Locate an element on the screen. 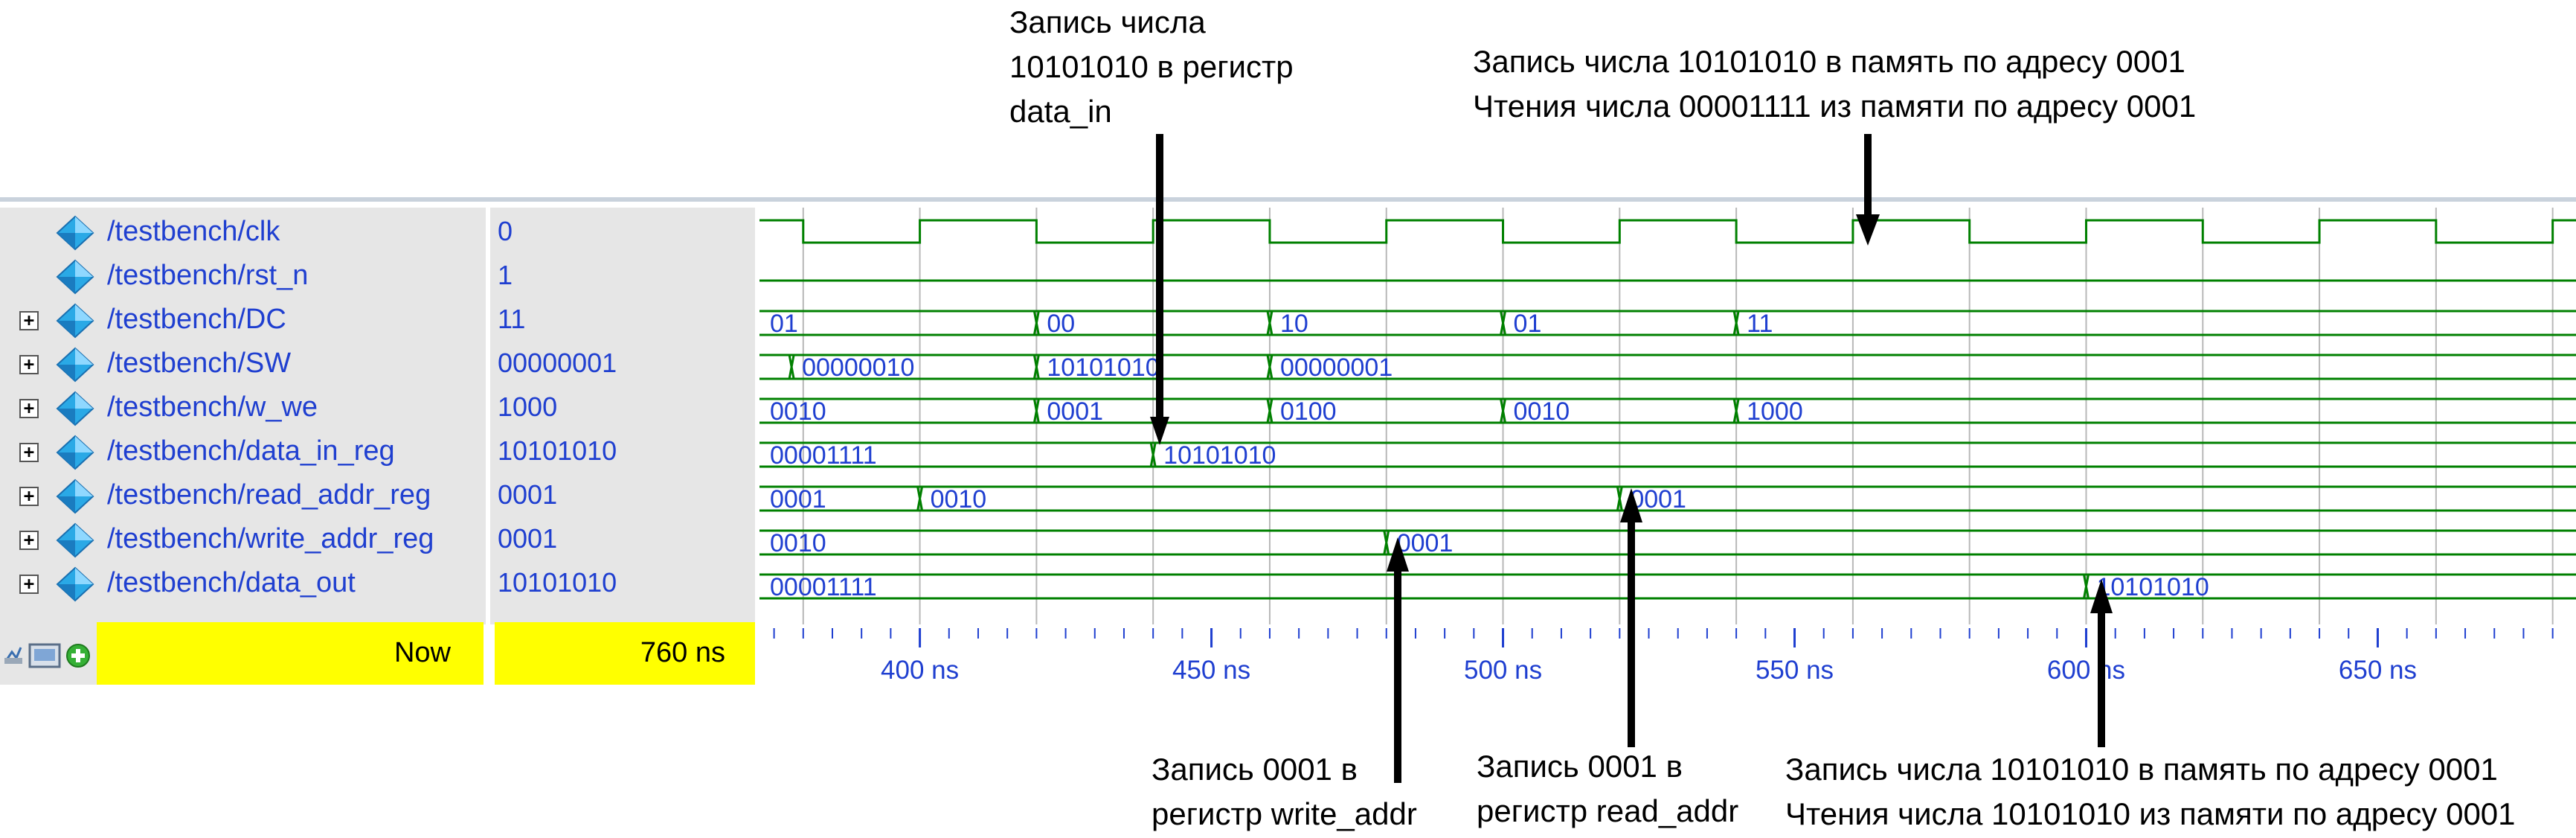 Image resolution: width=2576 pixels, height=838 pixels. signal-value-row: 0 is located at coordinates (622, 232).